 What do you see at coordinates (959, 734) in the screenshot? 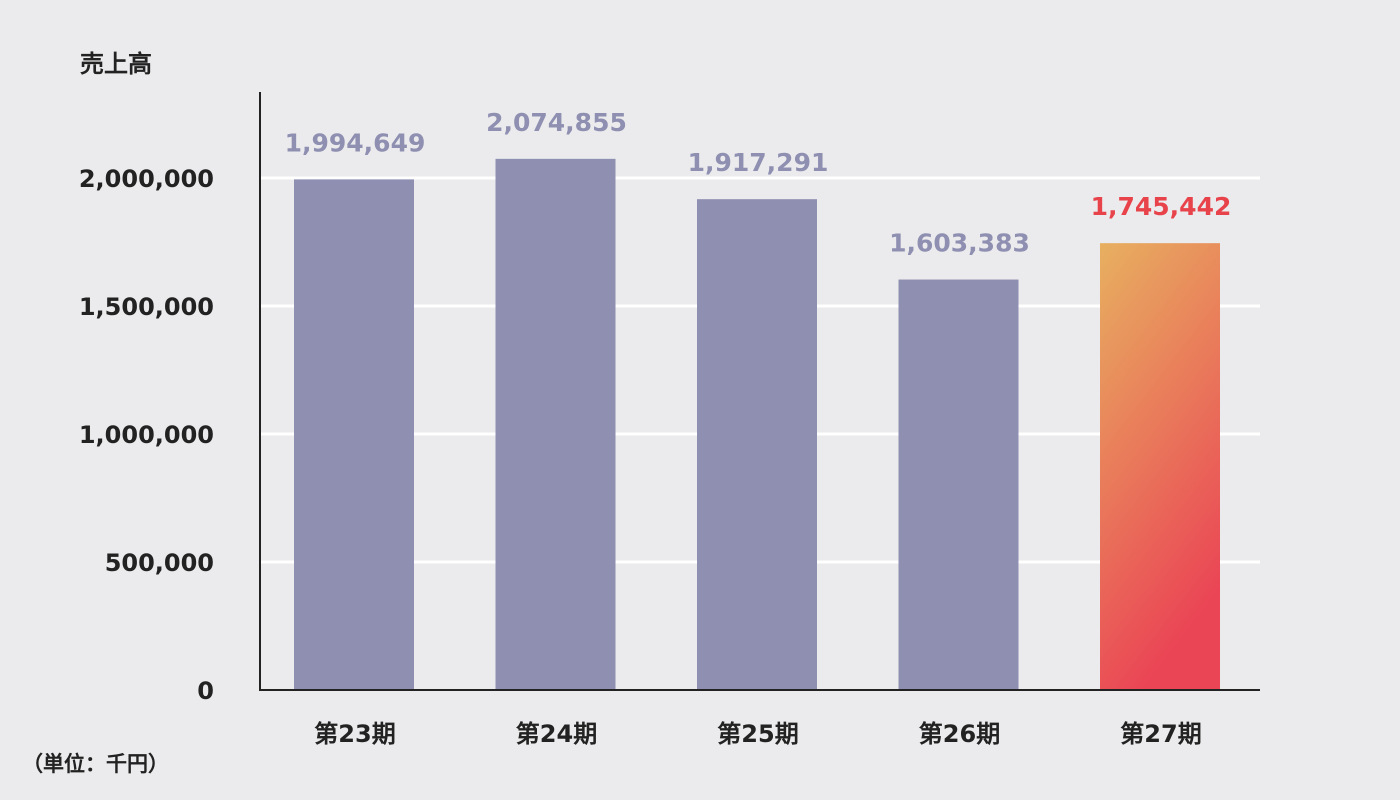
I see `x-tick-label: 第26期` at bounding box center [959, 734].